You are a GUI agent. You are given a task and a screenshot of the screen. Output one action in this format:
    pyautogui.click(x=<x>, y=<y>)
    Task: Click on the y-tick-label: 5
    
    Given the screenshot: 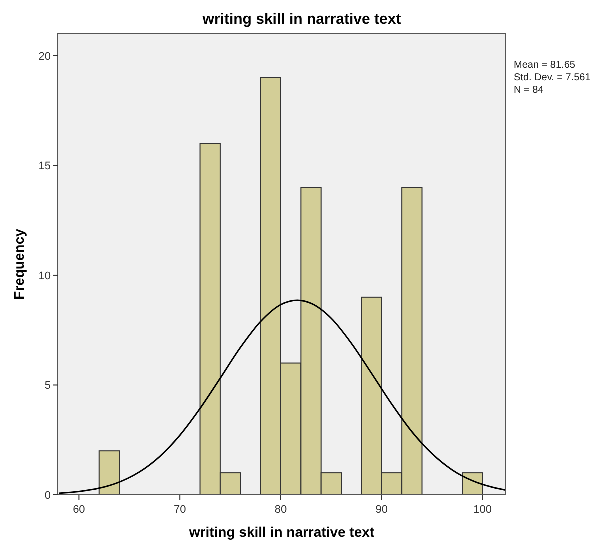 What is the action you would take?
    pyautogui.click(x=47, y=386)
    